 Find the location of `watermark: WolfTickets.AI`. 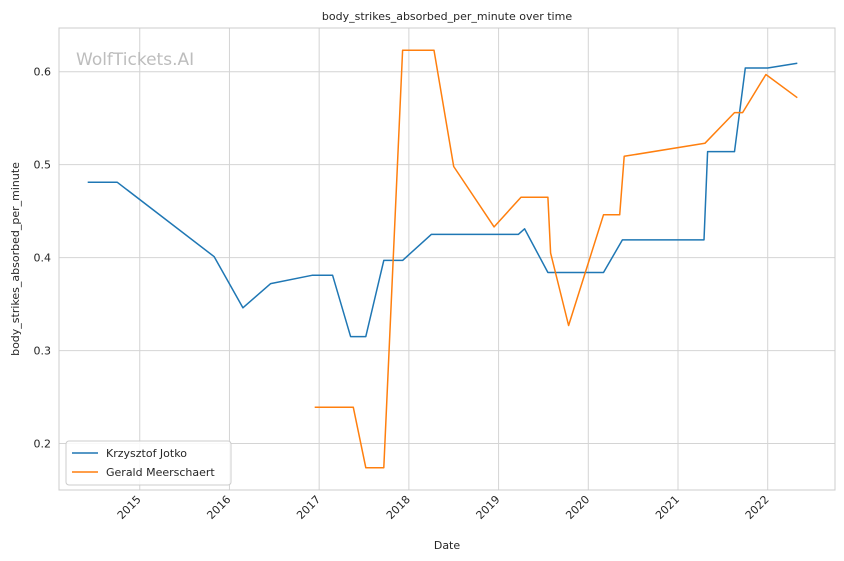

watermark: WolfTickets.AI is located at coordinates (135, 60).